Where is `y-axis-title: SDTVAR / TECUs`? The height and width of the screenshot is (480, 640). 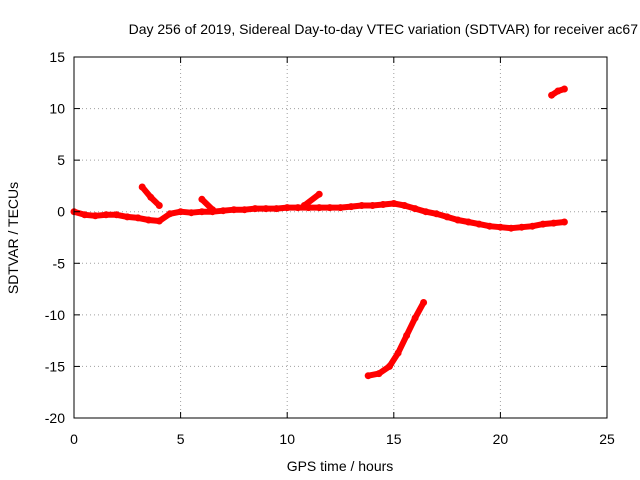
y-axis-title: SDTVAR / TECUs is located at coordinates (13, 238).